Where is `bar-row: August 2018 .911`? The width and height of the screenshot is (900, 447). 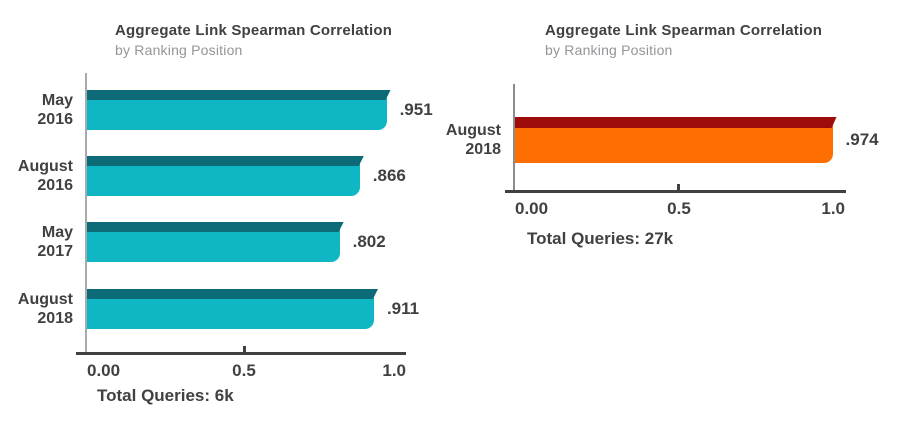
bar-row: August 2018 .911 is located at coordinates (218, 309).